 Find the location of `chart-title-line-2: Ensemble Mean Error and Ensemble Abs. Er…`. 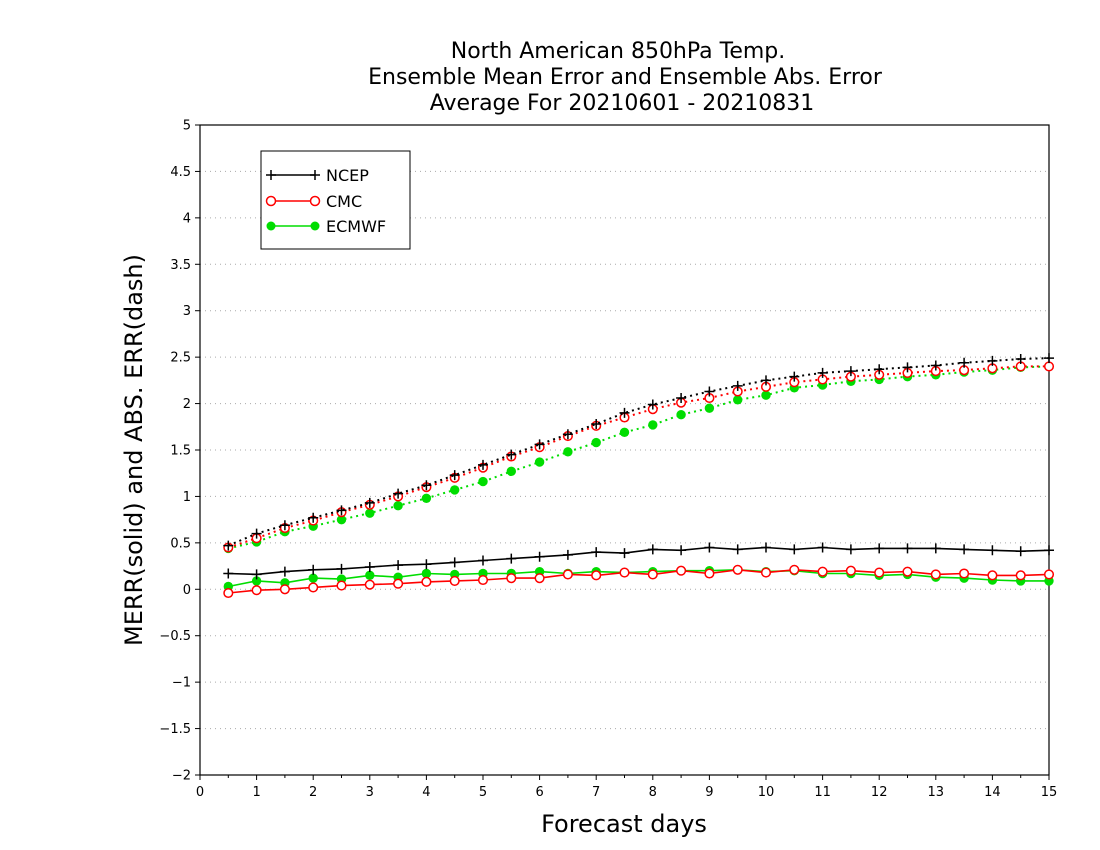

chart-title-line-2: Ensemble Mean Error and Ensemble Abs. Er… is located at coordinates (625, 77).